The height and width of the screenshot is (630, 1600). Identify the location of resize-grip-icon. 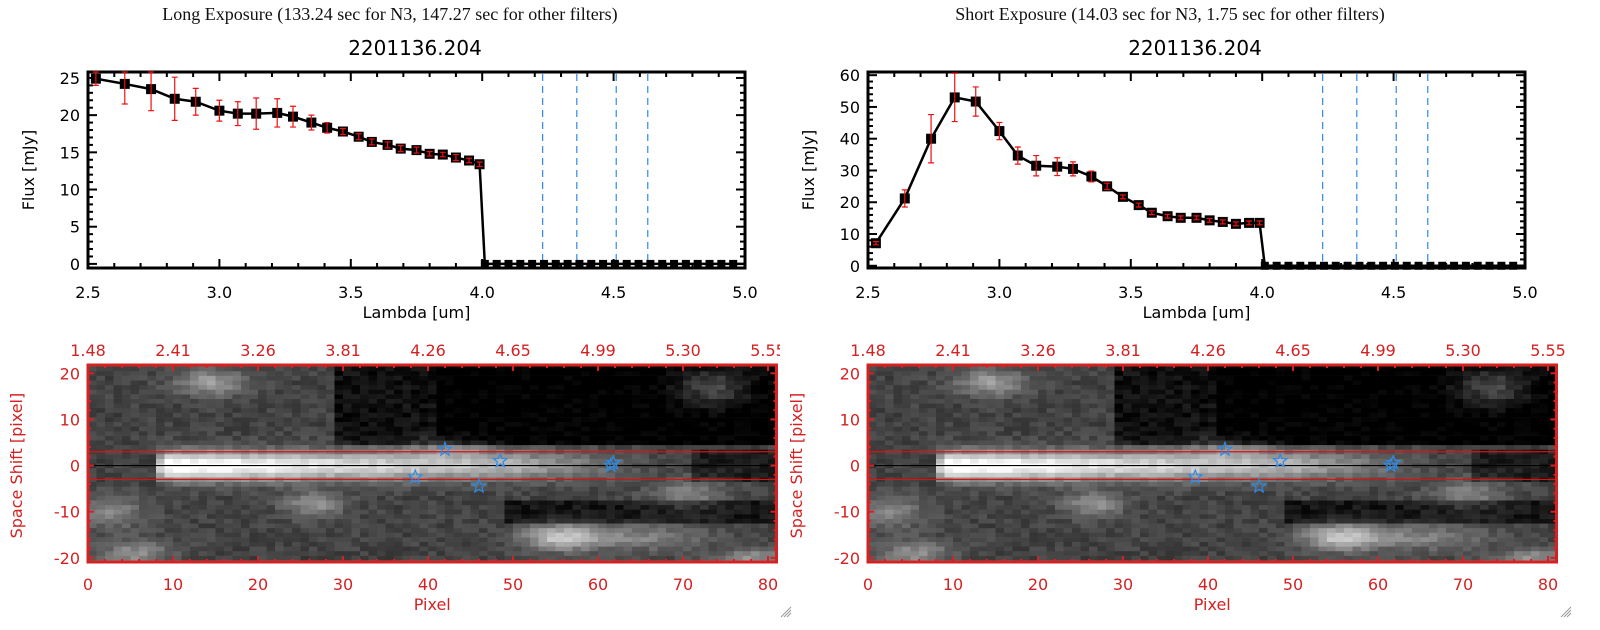
(785, 611).